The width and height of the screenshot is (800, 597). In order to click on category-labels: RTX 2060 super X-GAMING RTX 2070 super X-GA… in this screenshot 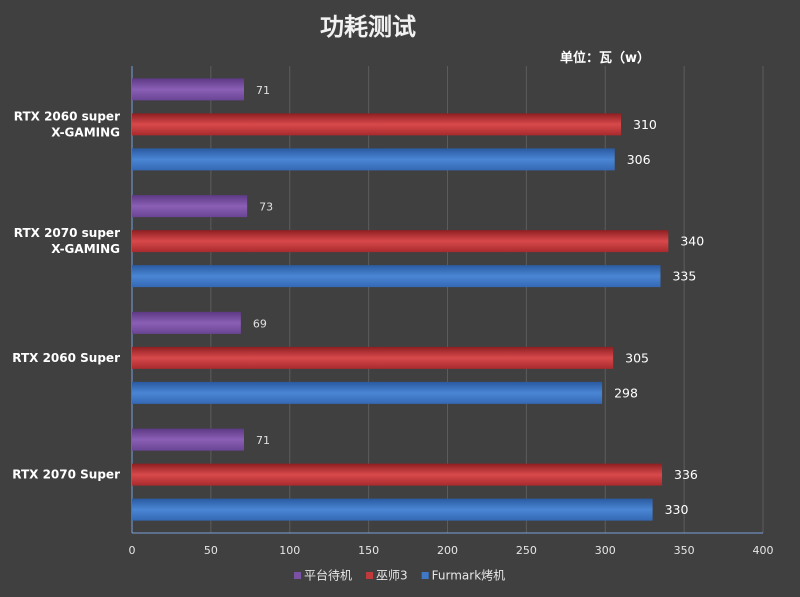, I will do `click(66, 295)`.